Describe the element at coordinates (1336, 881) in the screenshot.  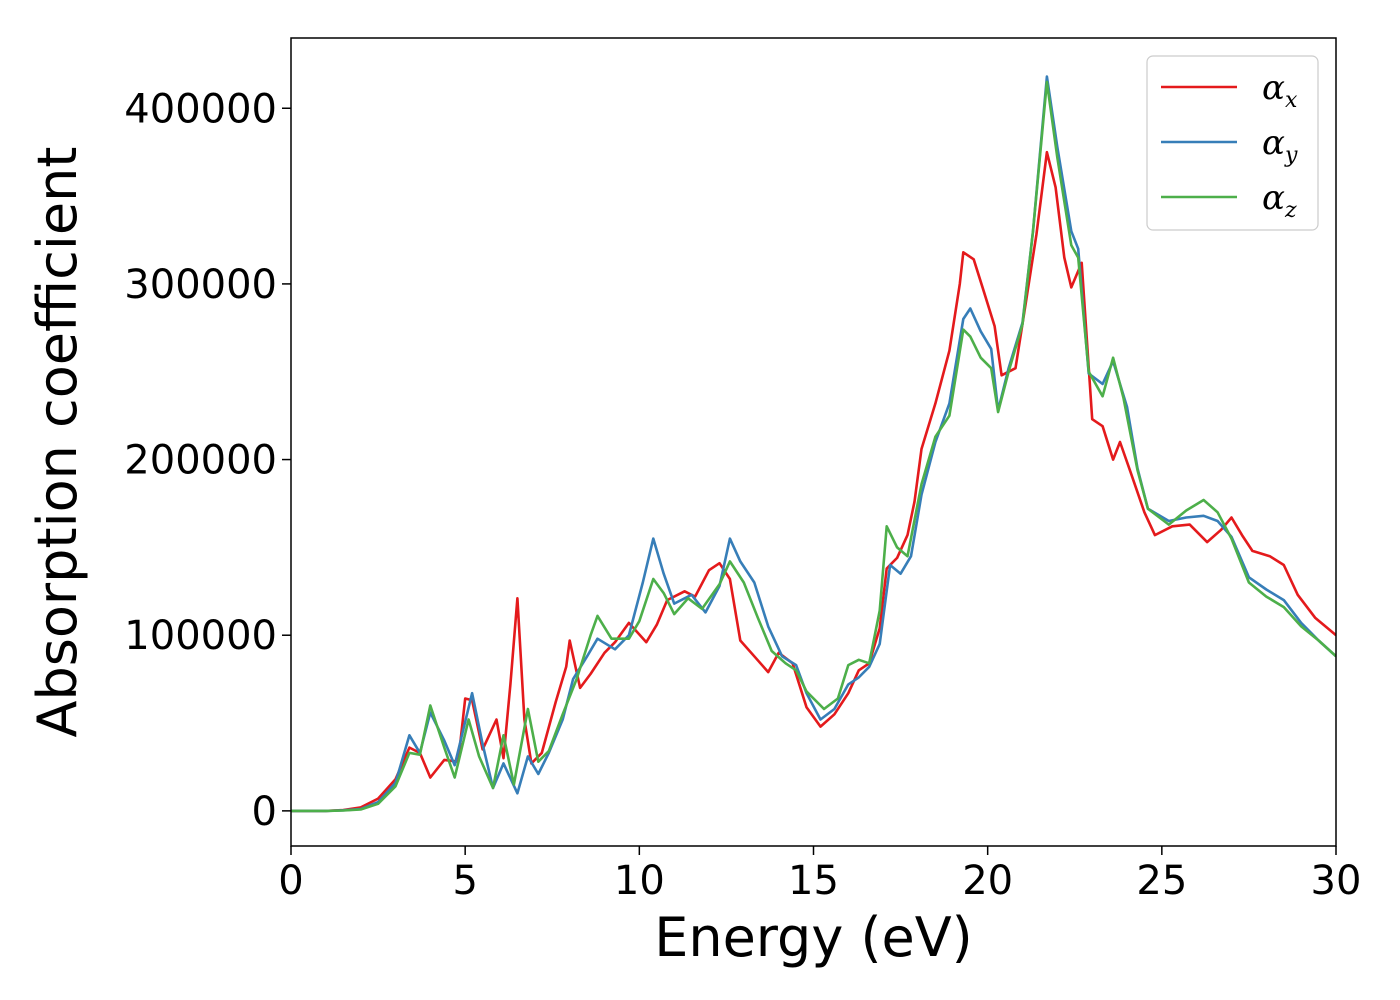
I see `x-tick-label: 30` at that location.